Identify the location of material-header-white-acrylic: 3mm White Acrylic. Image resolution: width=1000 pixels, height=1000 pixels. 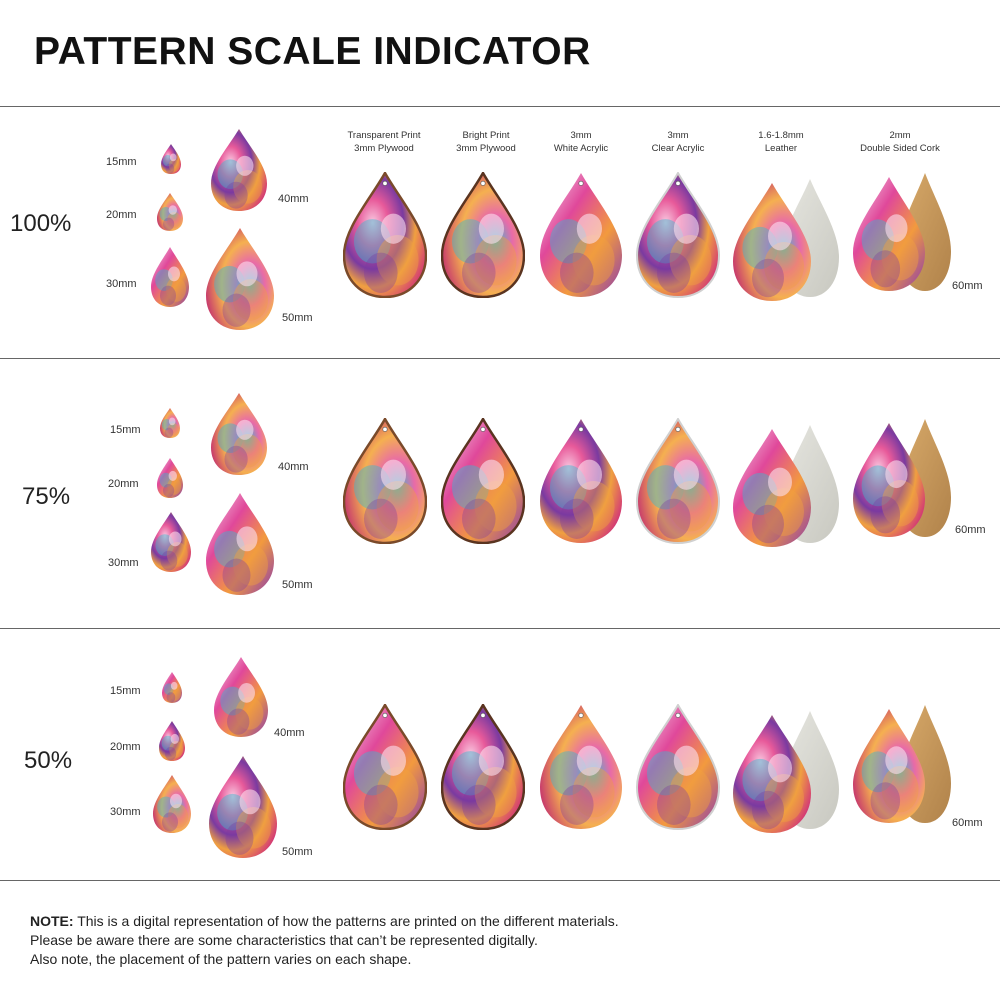
(581, 142).